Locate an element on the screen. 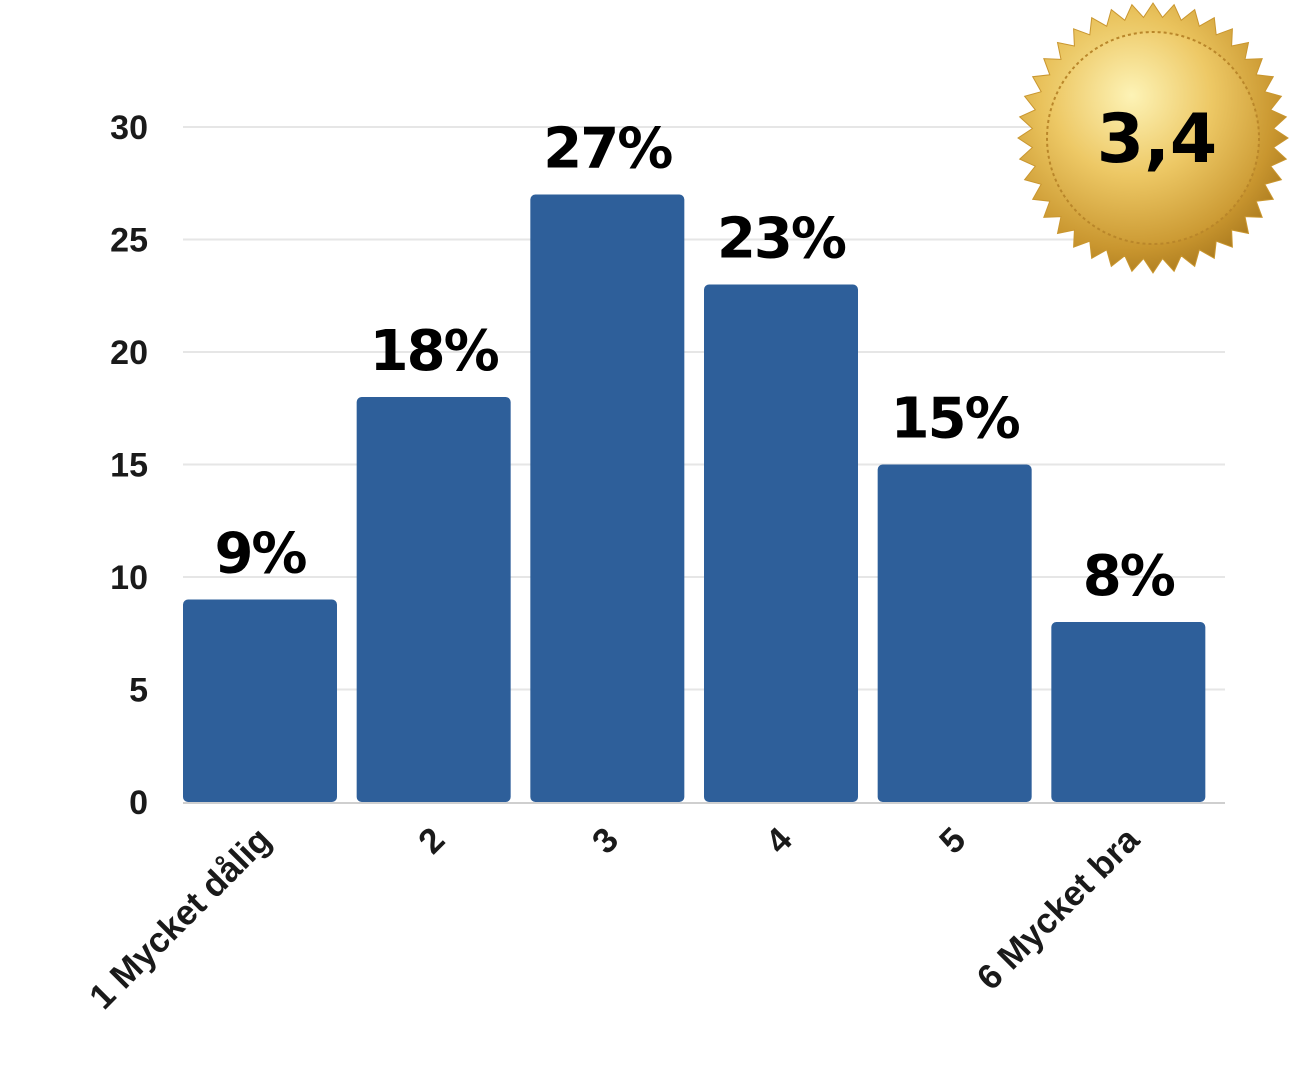  rating-value: 3,4 is located at coordinates (1157, 139).